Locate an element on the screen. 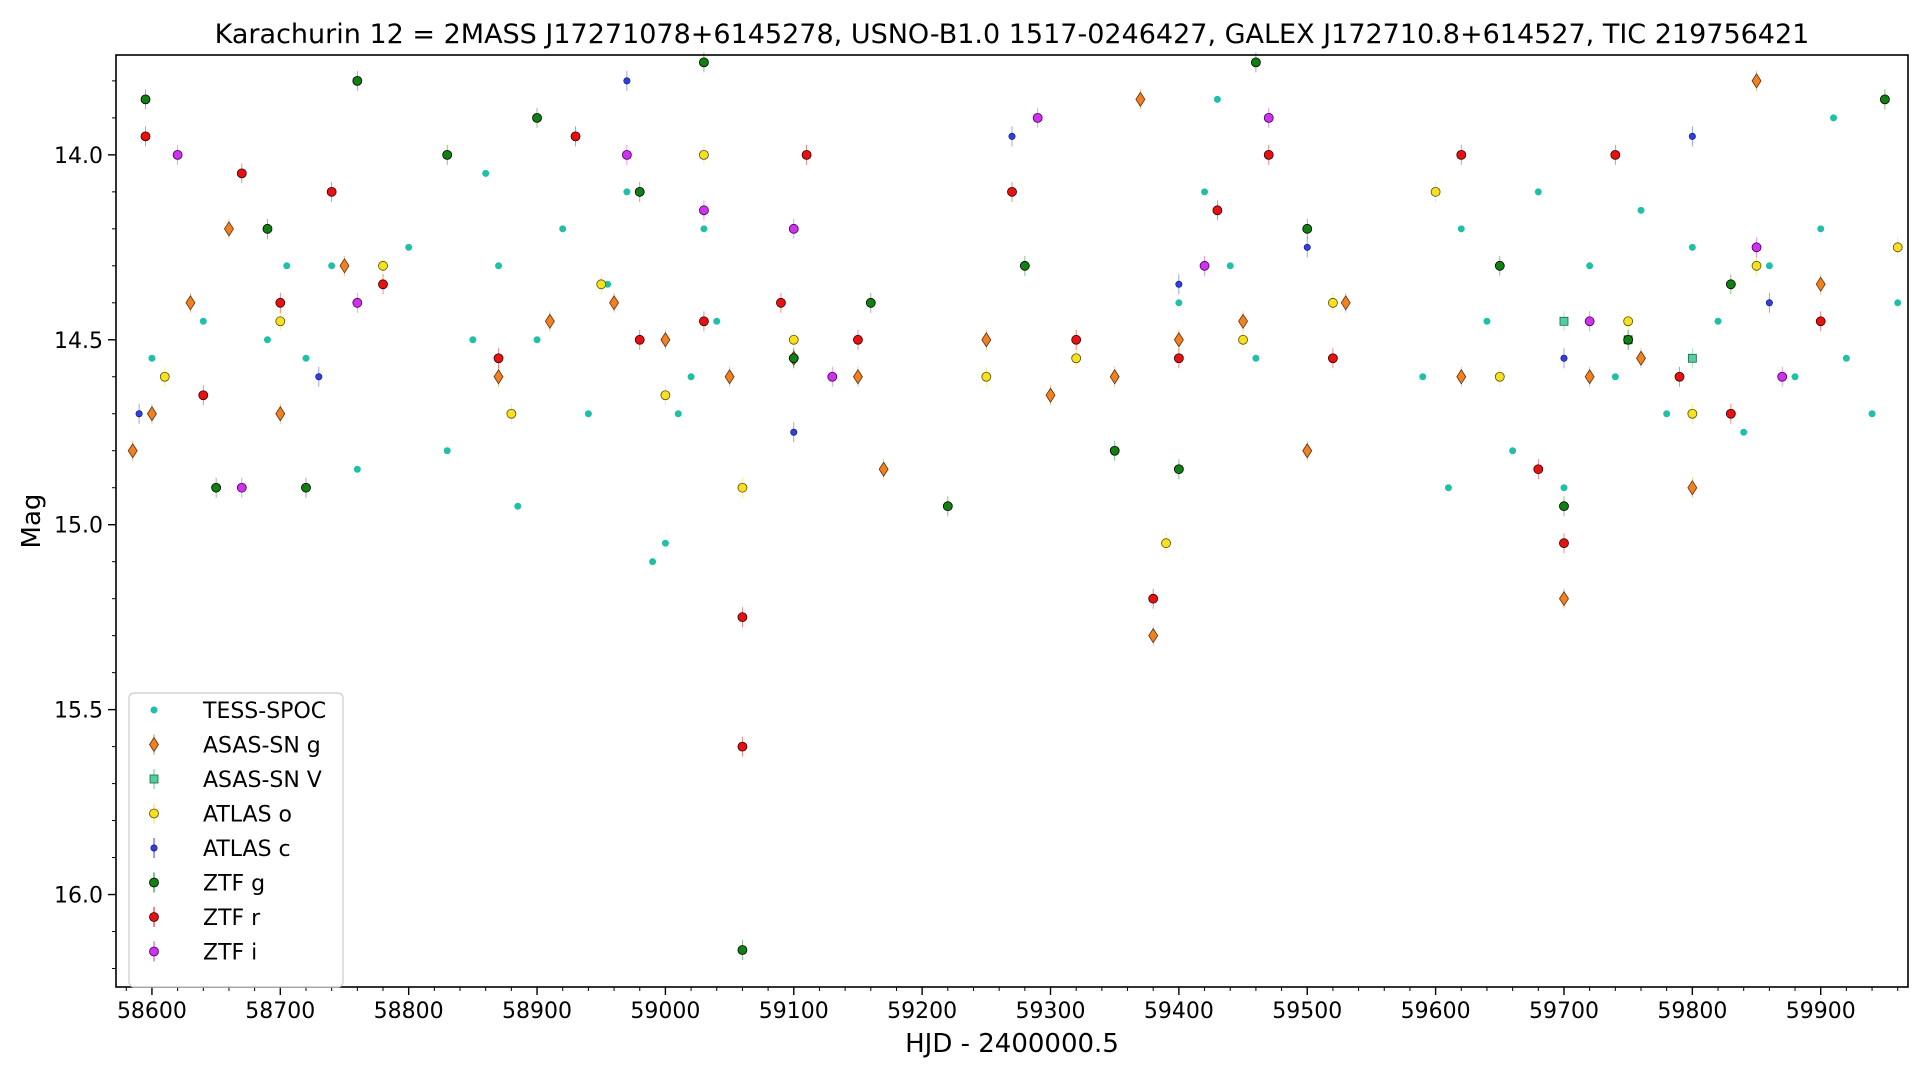 This screenshot has width=1920, height=1084. legend-box is located at coordinates (236, 840).